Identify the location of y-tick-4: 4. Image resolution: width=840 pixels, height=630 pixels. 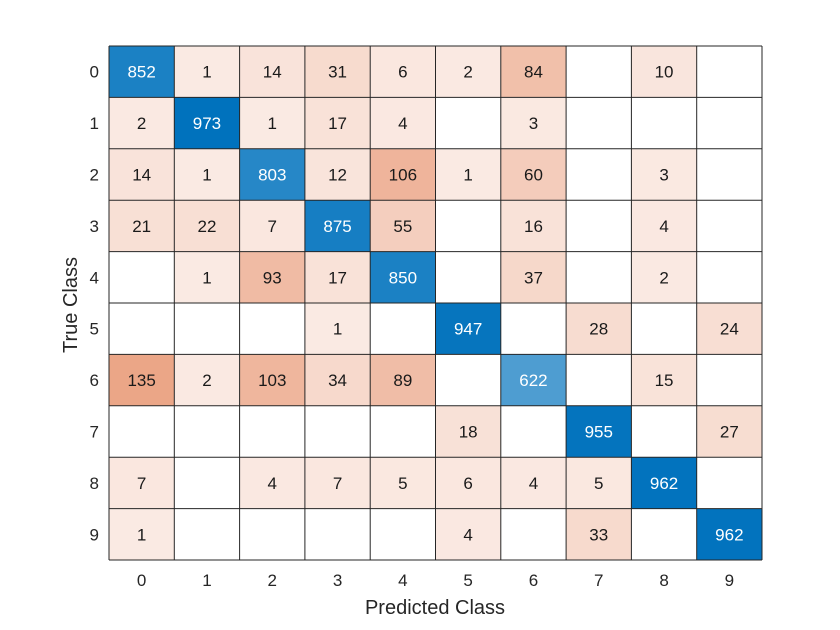
(94, 277).